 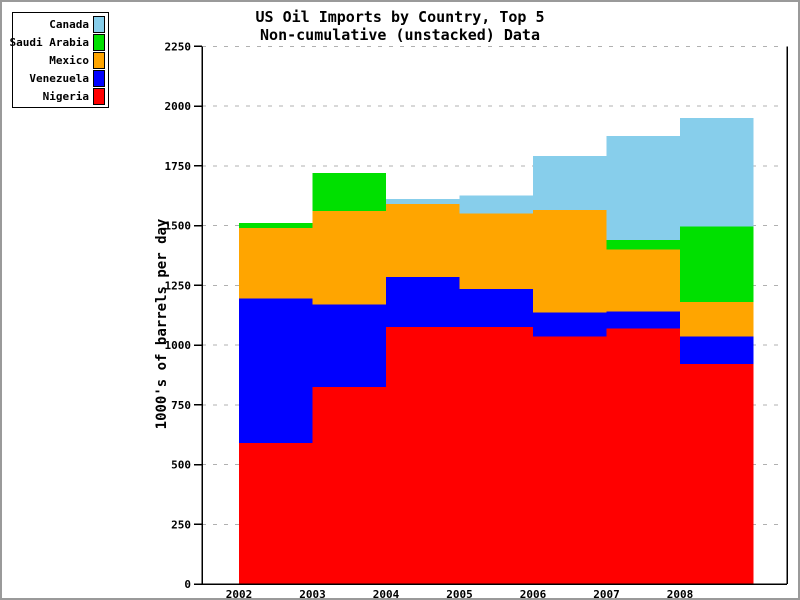 I want to click on legend: Canada Saudi Arabia Mexico Venezuela Nigeria, so click(x=59, y=60).